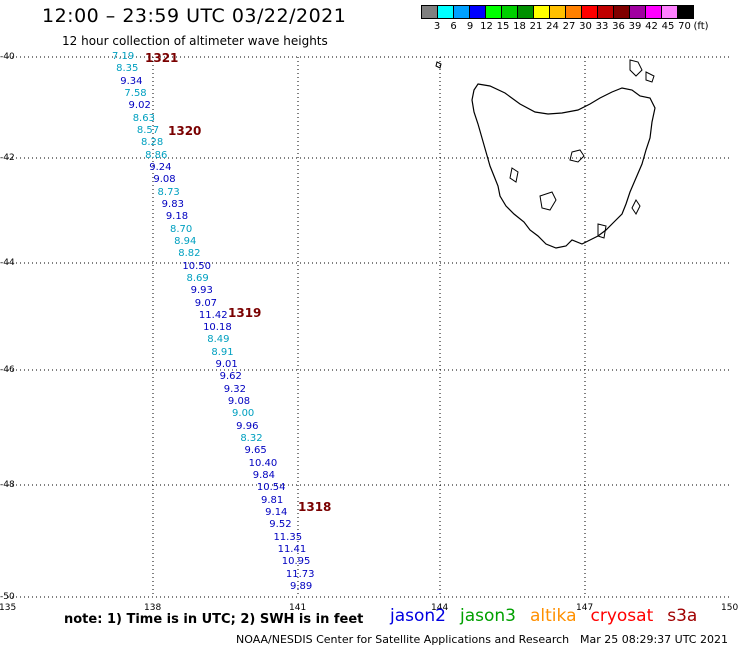  What do you see at coordinates (635, 26) in the screenshot?
I see `legend-label: 39` at bounding box center [635, 26].